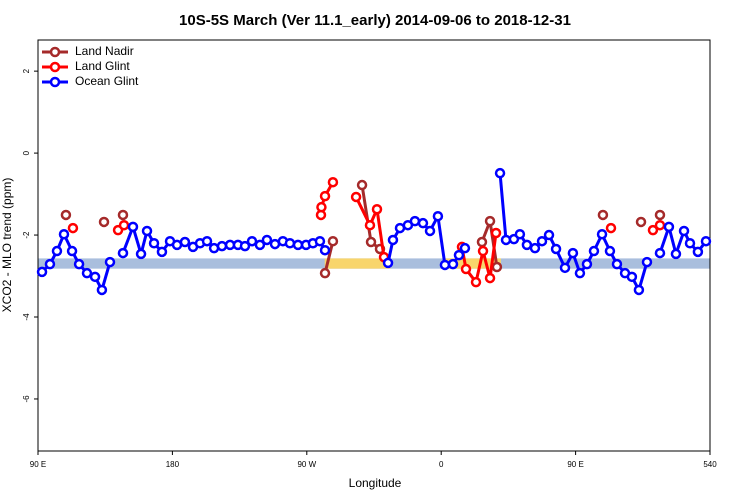 Image resolution: width=750 pixels, height=500 pixels. What do you see at coordinates (7, 245) in the screenshot?
I see `y-axis-label: XCO2 - MLO trend (ppm)` at bounding box center [7, 245].